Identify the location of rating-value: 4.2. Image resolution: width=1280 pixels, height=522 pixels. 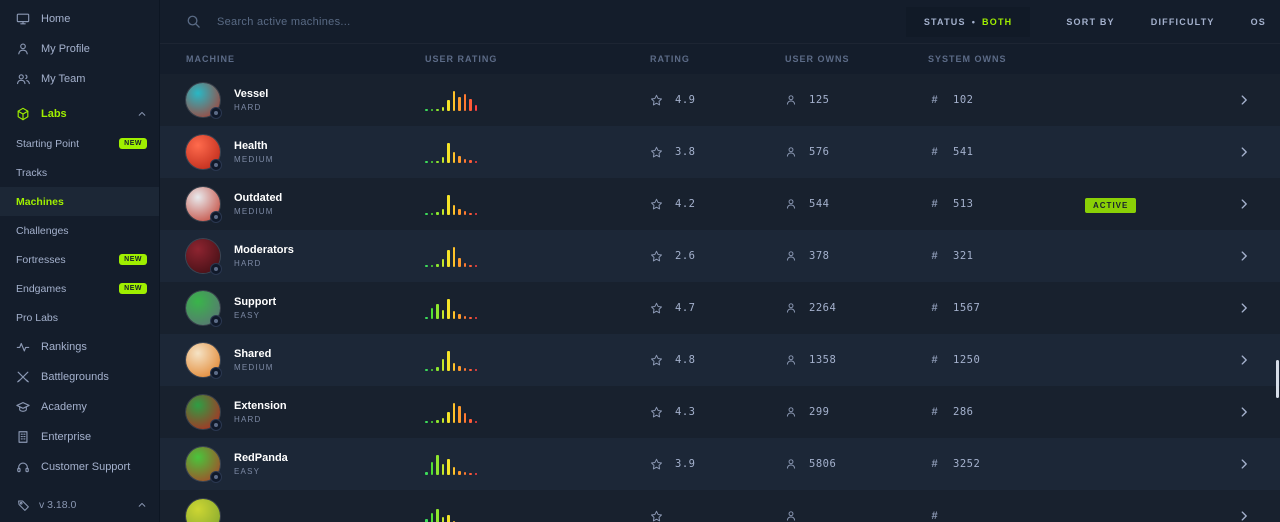
(685, 204).